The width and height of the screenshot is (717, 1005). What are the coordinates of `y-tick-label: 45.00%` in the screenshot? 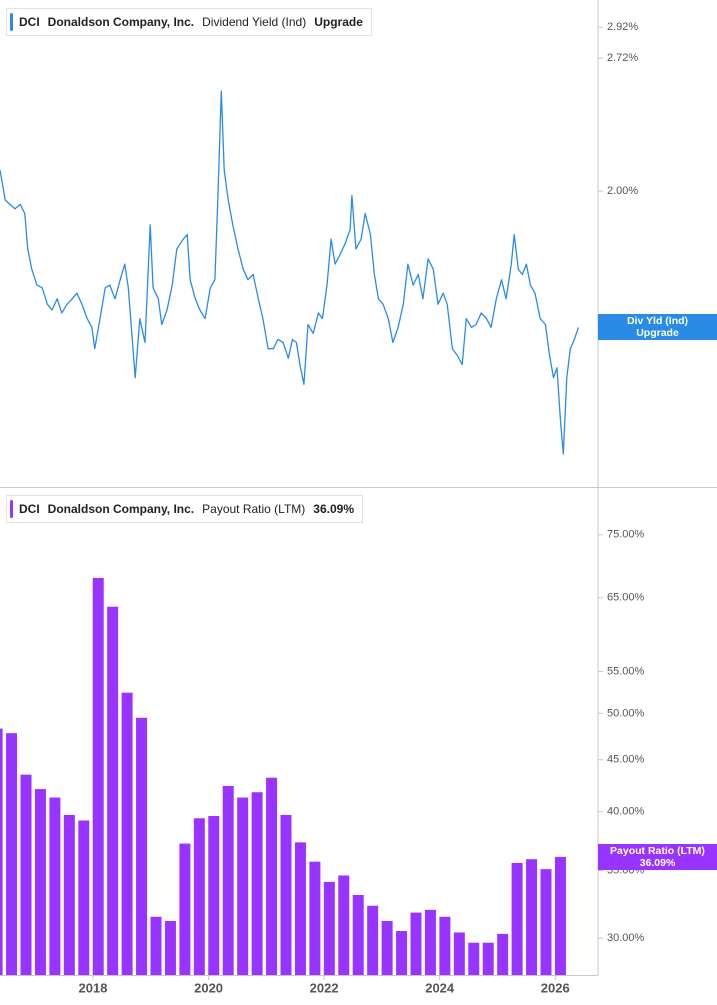 It's located at (626, 760).